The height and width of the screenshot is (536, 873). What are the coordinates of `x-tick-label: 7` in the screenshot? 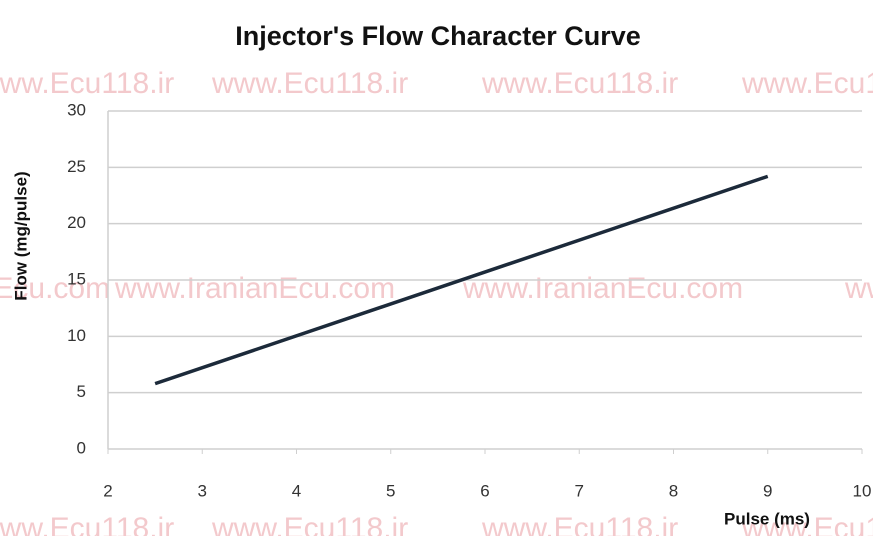 It's located at (579, 490).